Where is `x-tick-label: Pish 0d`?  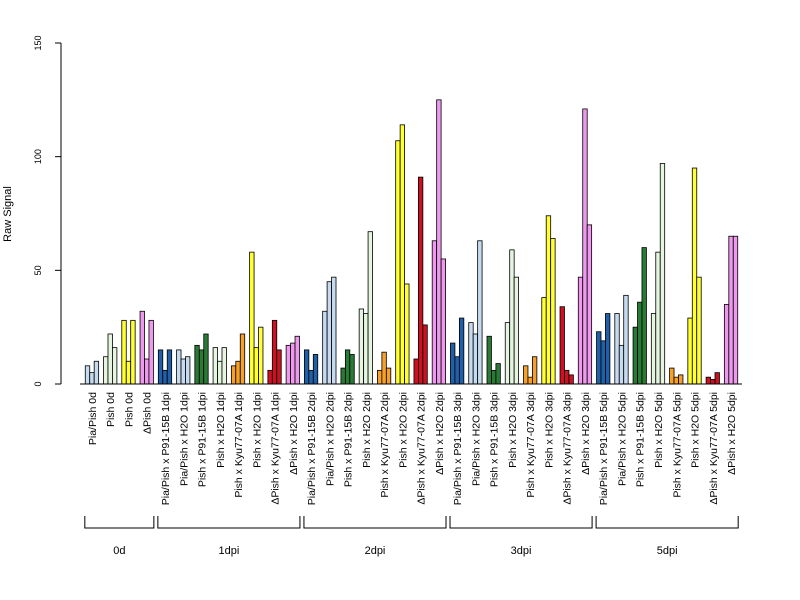 x-tick-label: Pish 0d is located at coordinates (111, 409).